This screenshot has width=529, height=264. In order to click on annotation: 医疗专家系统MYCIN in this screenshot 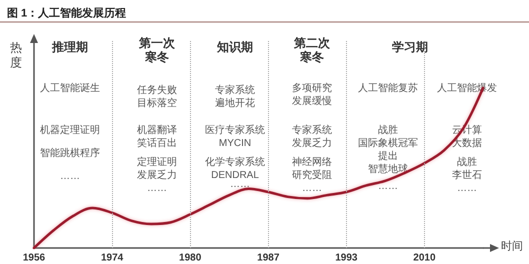, I will do `click(235, 136)`.